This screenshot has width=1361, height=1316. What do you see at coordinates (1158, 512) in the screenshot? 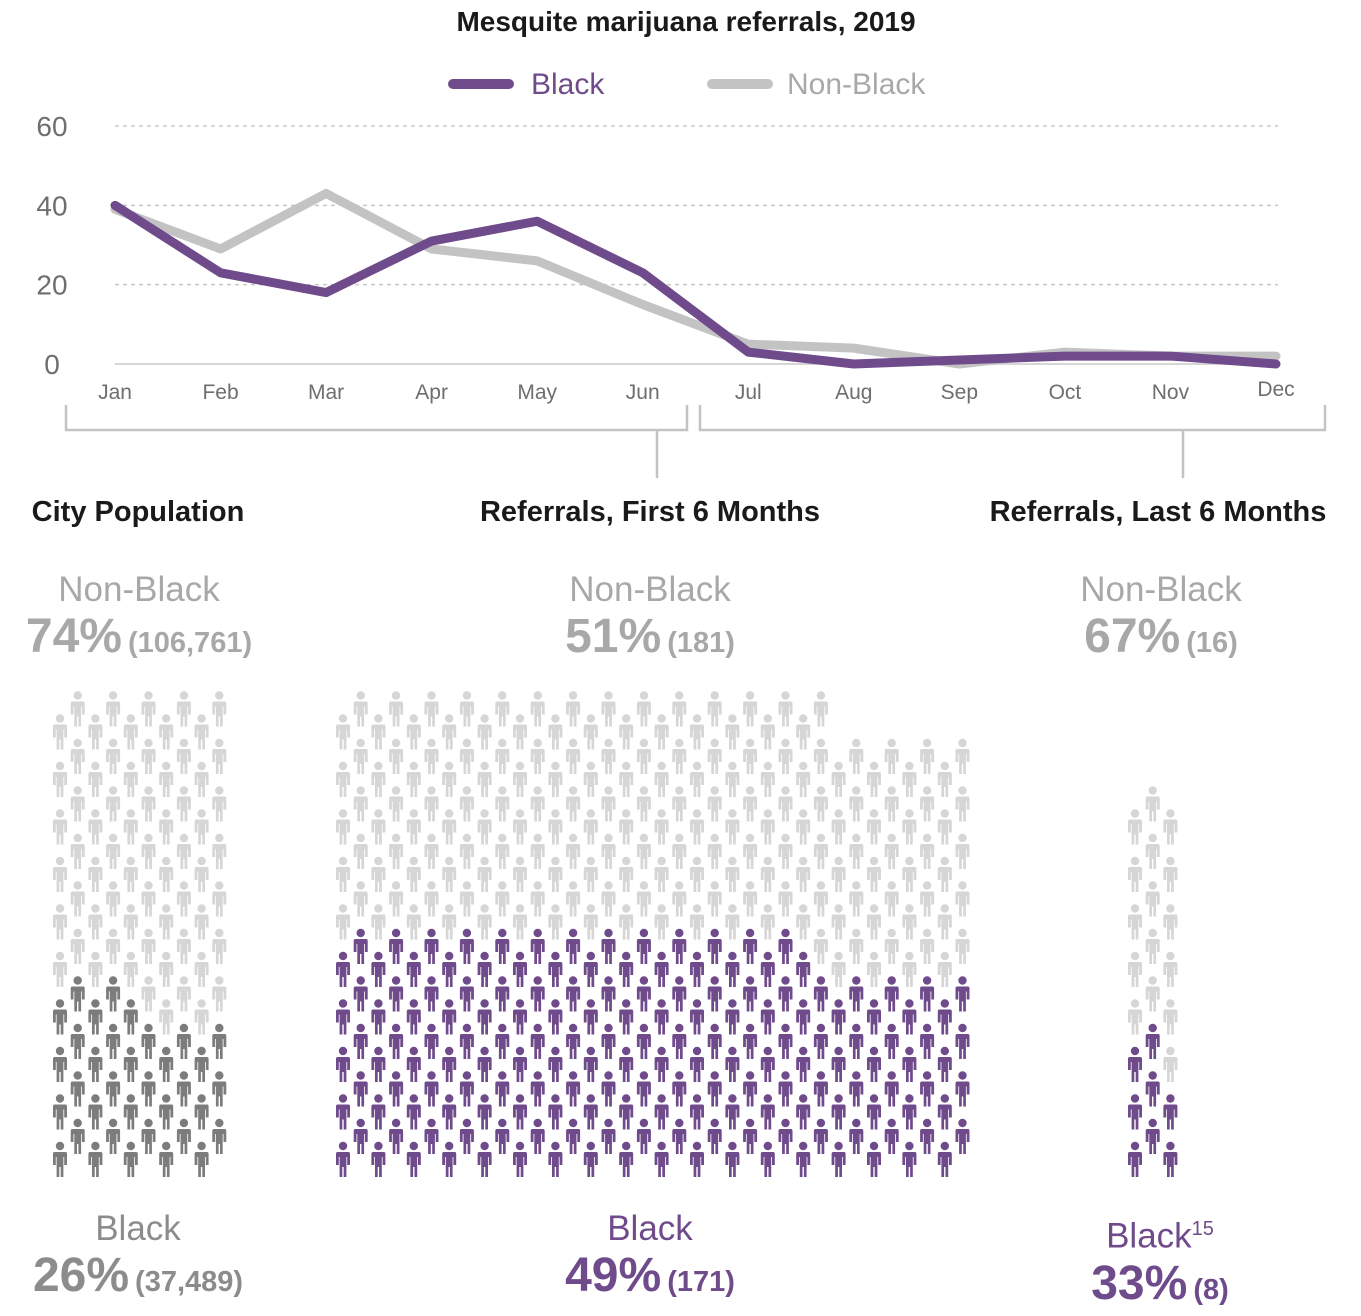
I see `panel-title-last-half: Referrals, Last 6 Months` at bounding box center [1158, 512].